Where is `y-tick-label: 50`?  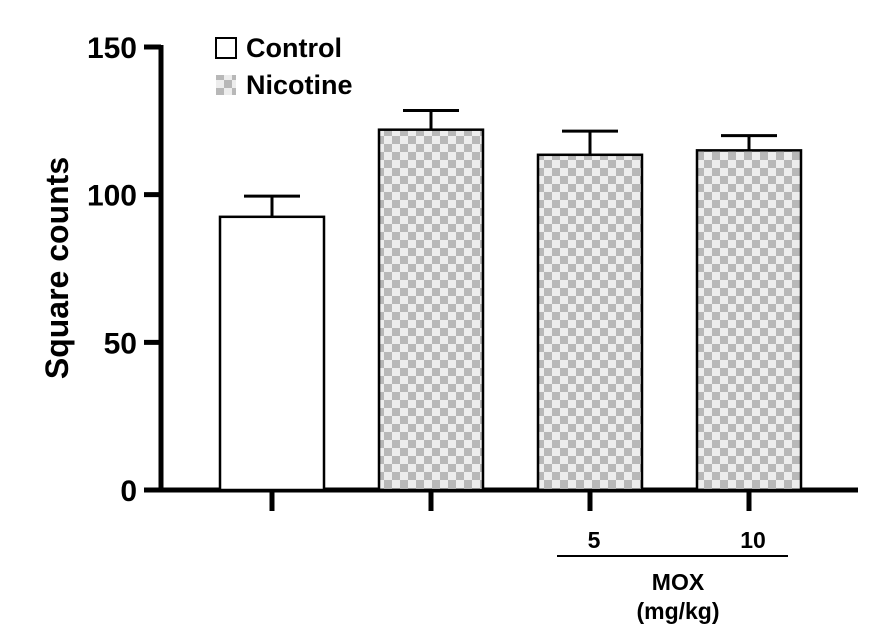 y-tick-label: 50 is located at coordinates (120, 343).